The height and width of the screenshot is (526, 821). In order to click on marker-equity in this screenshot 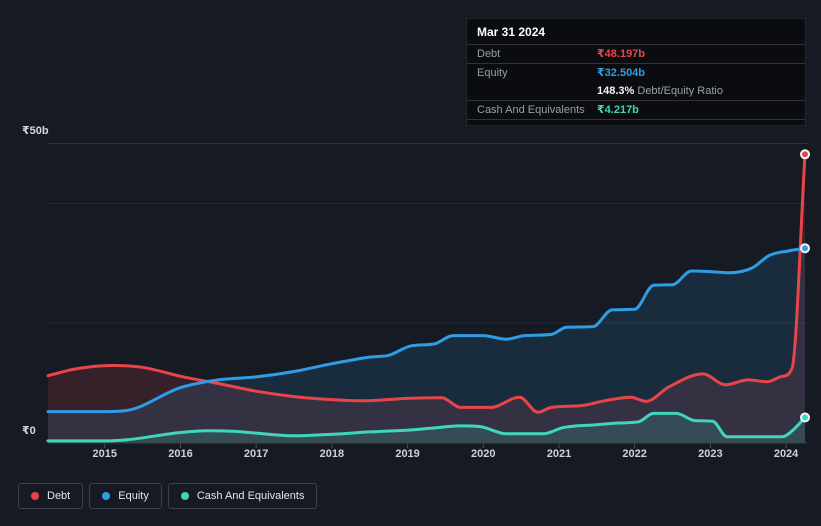, I will do `click(805, 248)`.